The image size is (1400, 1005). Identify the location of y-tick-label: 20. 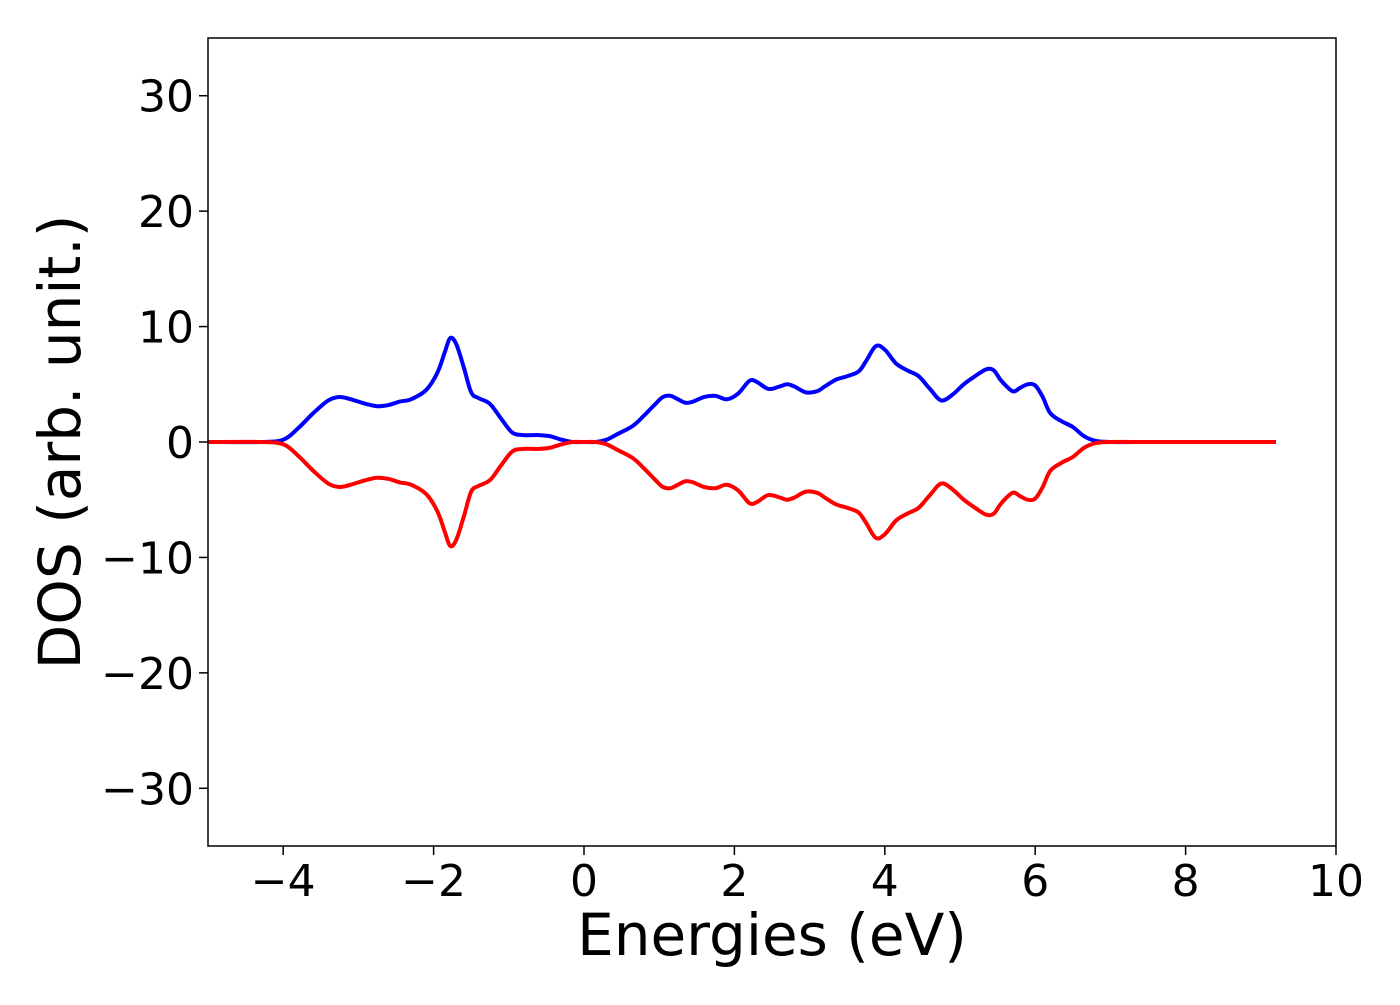
(166, 212).